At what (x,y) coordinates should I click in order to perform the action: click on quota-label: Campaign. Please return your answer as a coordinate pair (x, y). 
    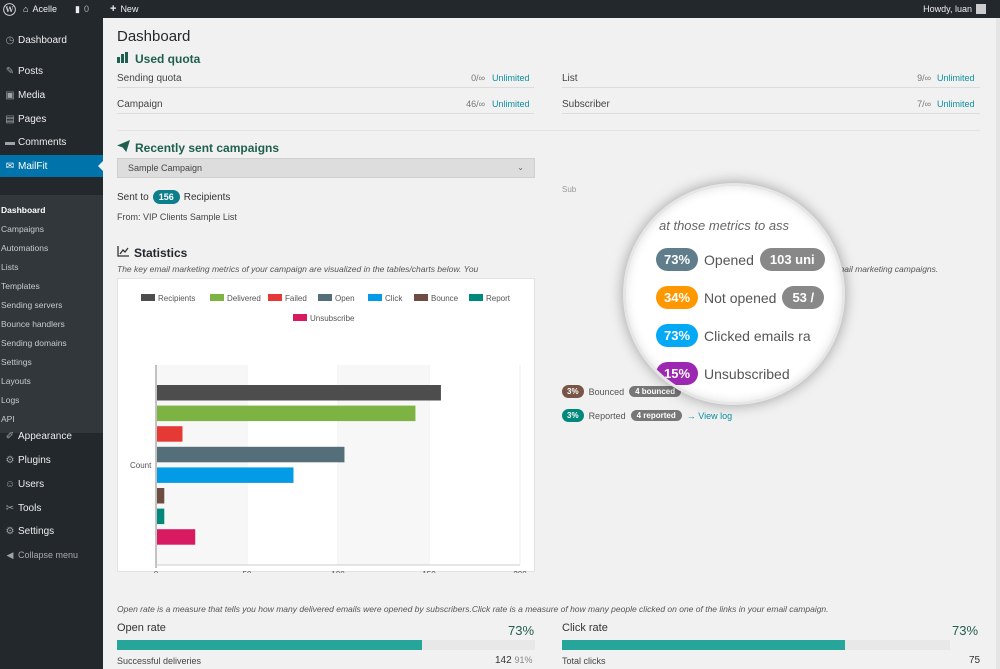
    Looking at the image, I should click on (140, 104).